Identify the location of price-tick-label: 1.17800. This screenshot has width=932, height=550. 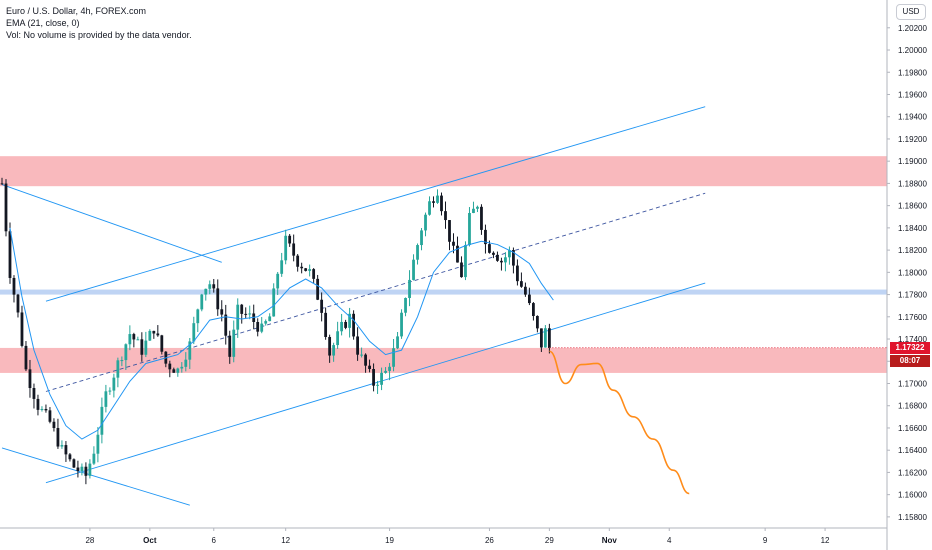
(912, 295).